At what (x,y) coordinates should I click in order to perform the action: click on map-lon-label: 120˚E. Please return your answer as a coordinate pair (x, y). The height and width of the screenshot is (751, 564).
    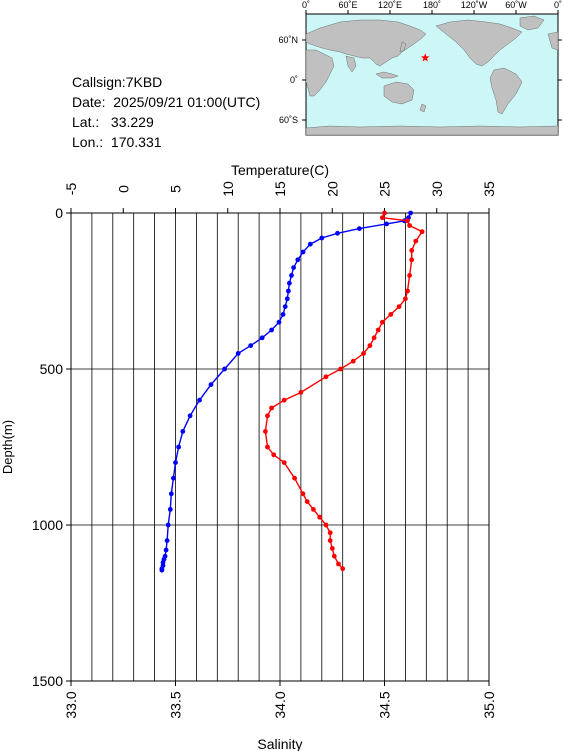
    Looking at the image, I should click on (390, 5).